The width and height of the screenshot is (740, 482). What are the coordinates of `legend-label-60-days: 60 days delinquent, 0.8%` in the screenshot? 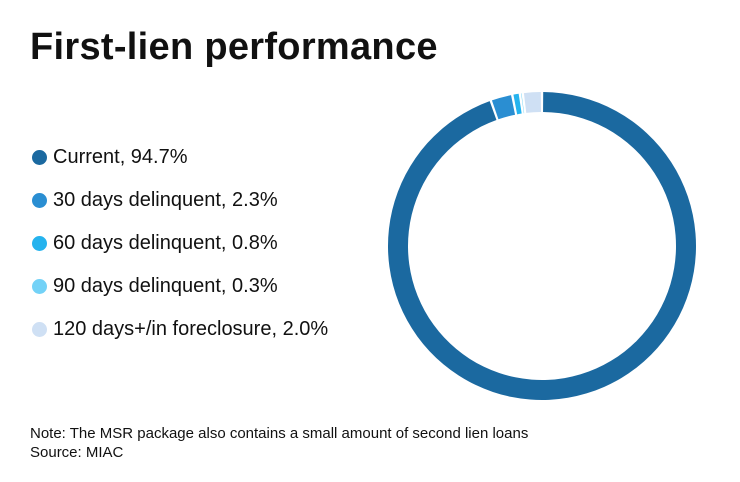 It's located at (165, 243).